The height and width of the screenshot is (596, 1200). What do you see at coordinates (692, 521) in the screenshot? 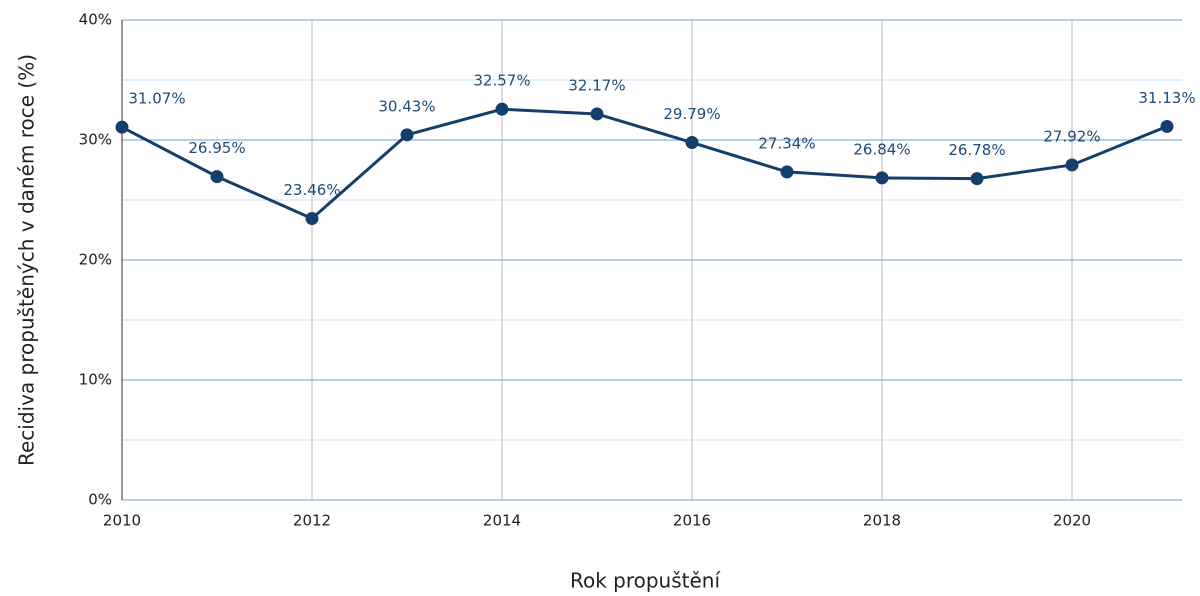
I see `x-tick-label: 2016` at bounding box center [692, 521].